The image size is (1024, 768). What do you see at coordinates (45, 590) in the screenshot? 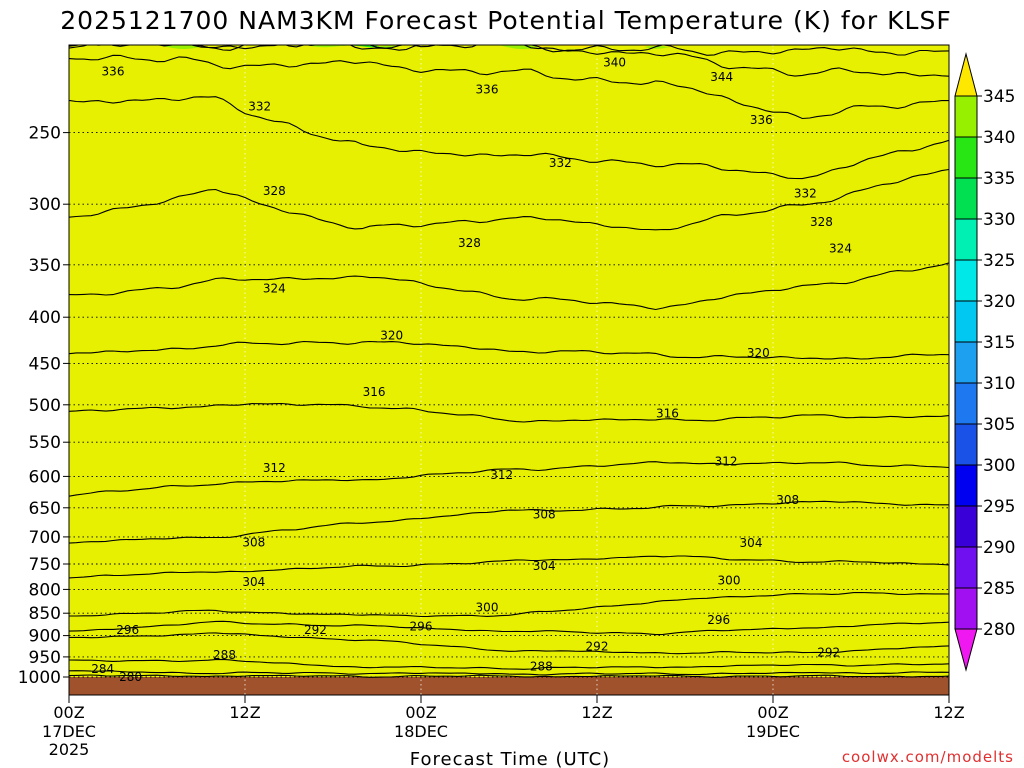
I see `y-tick-label: 800` at bounding box center [45, 590].